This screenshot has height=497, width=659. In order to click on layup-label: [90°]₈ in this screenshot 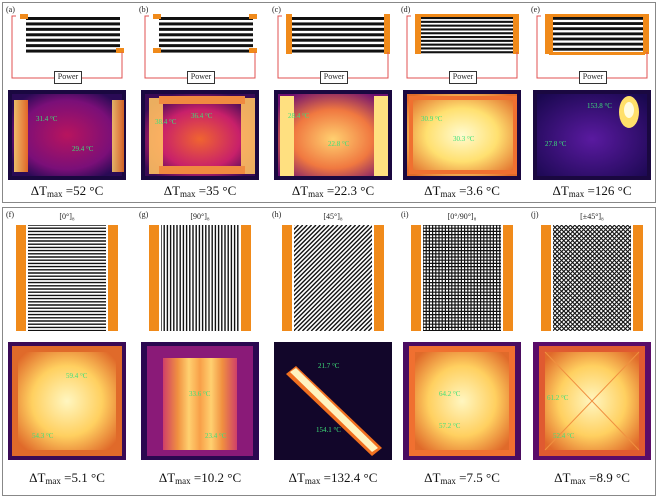, I will do `click(200, 216)`.